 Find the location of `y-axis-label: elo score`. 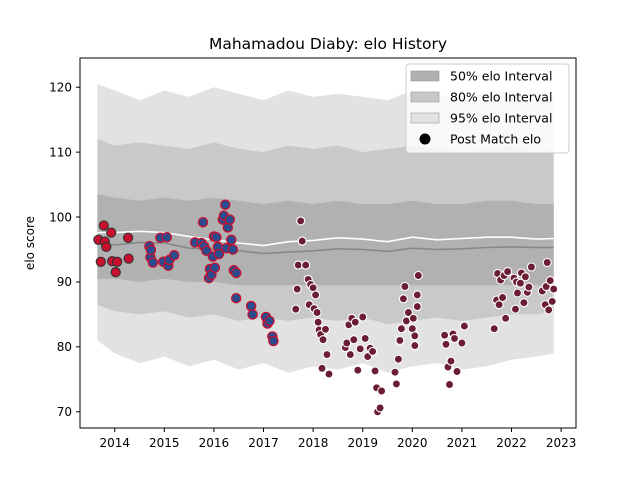

y-axis-label: elo score is located at coordinates (30, 243).